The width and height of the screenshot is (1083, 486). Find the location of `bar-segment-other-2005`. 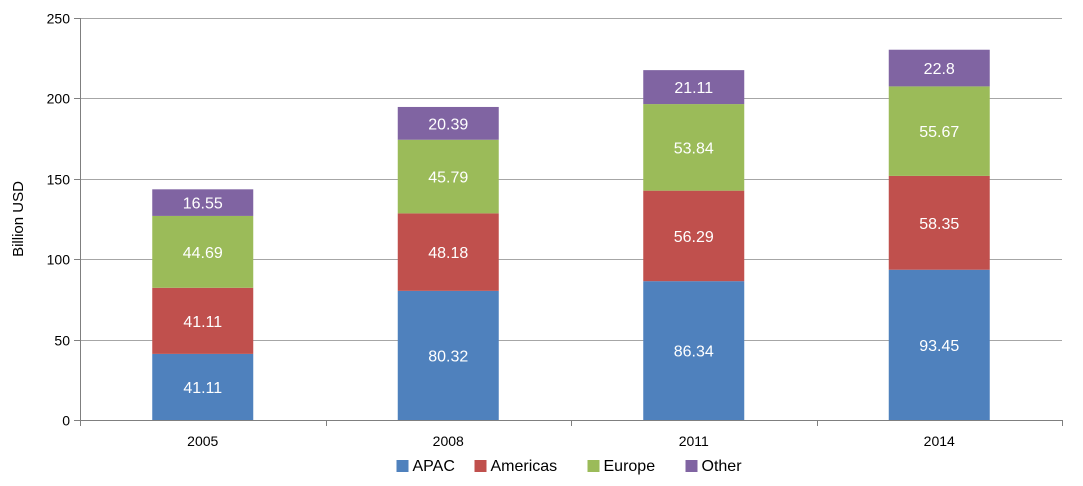

bar-segment-other-2005 is located at coordinates (203, 202).